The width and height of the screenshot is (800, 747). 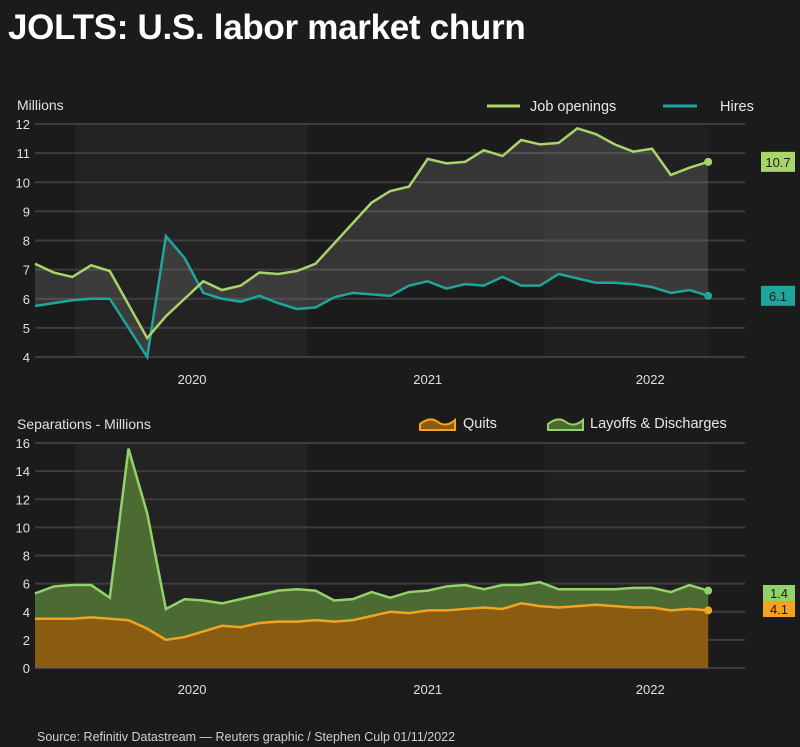 I want to click on bottom-y-axis-label: Separations - Millions, so click(x=84, y=424).